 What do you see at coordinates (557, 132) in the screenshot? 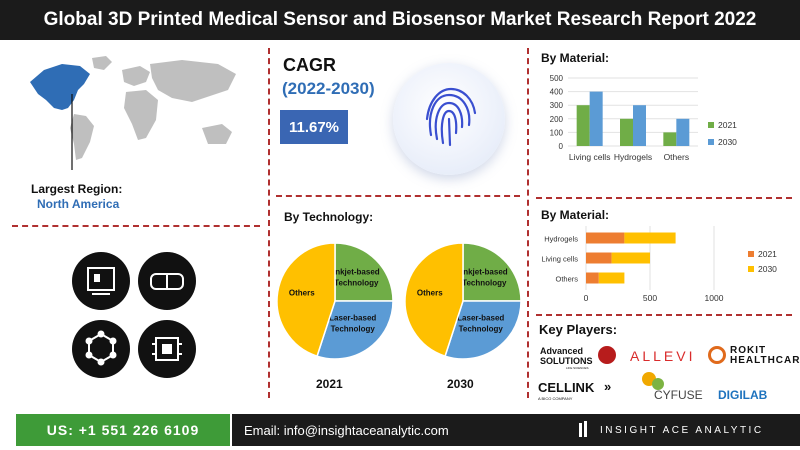
I see `y-tick-label: 100` at bounding box center [557, 132].